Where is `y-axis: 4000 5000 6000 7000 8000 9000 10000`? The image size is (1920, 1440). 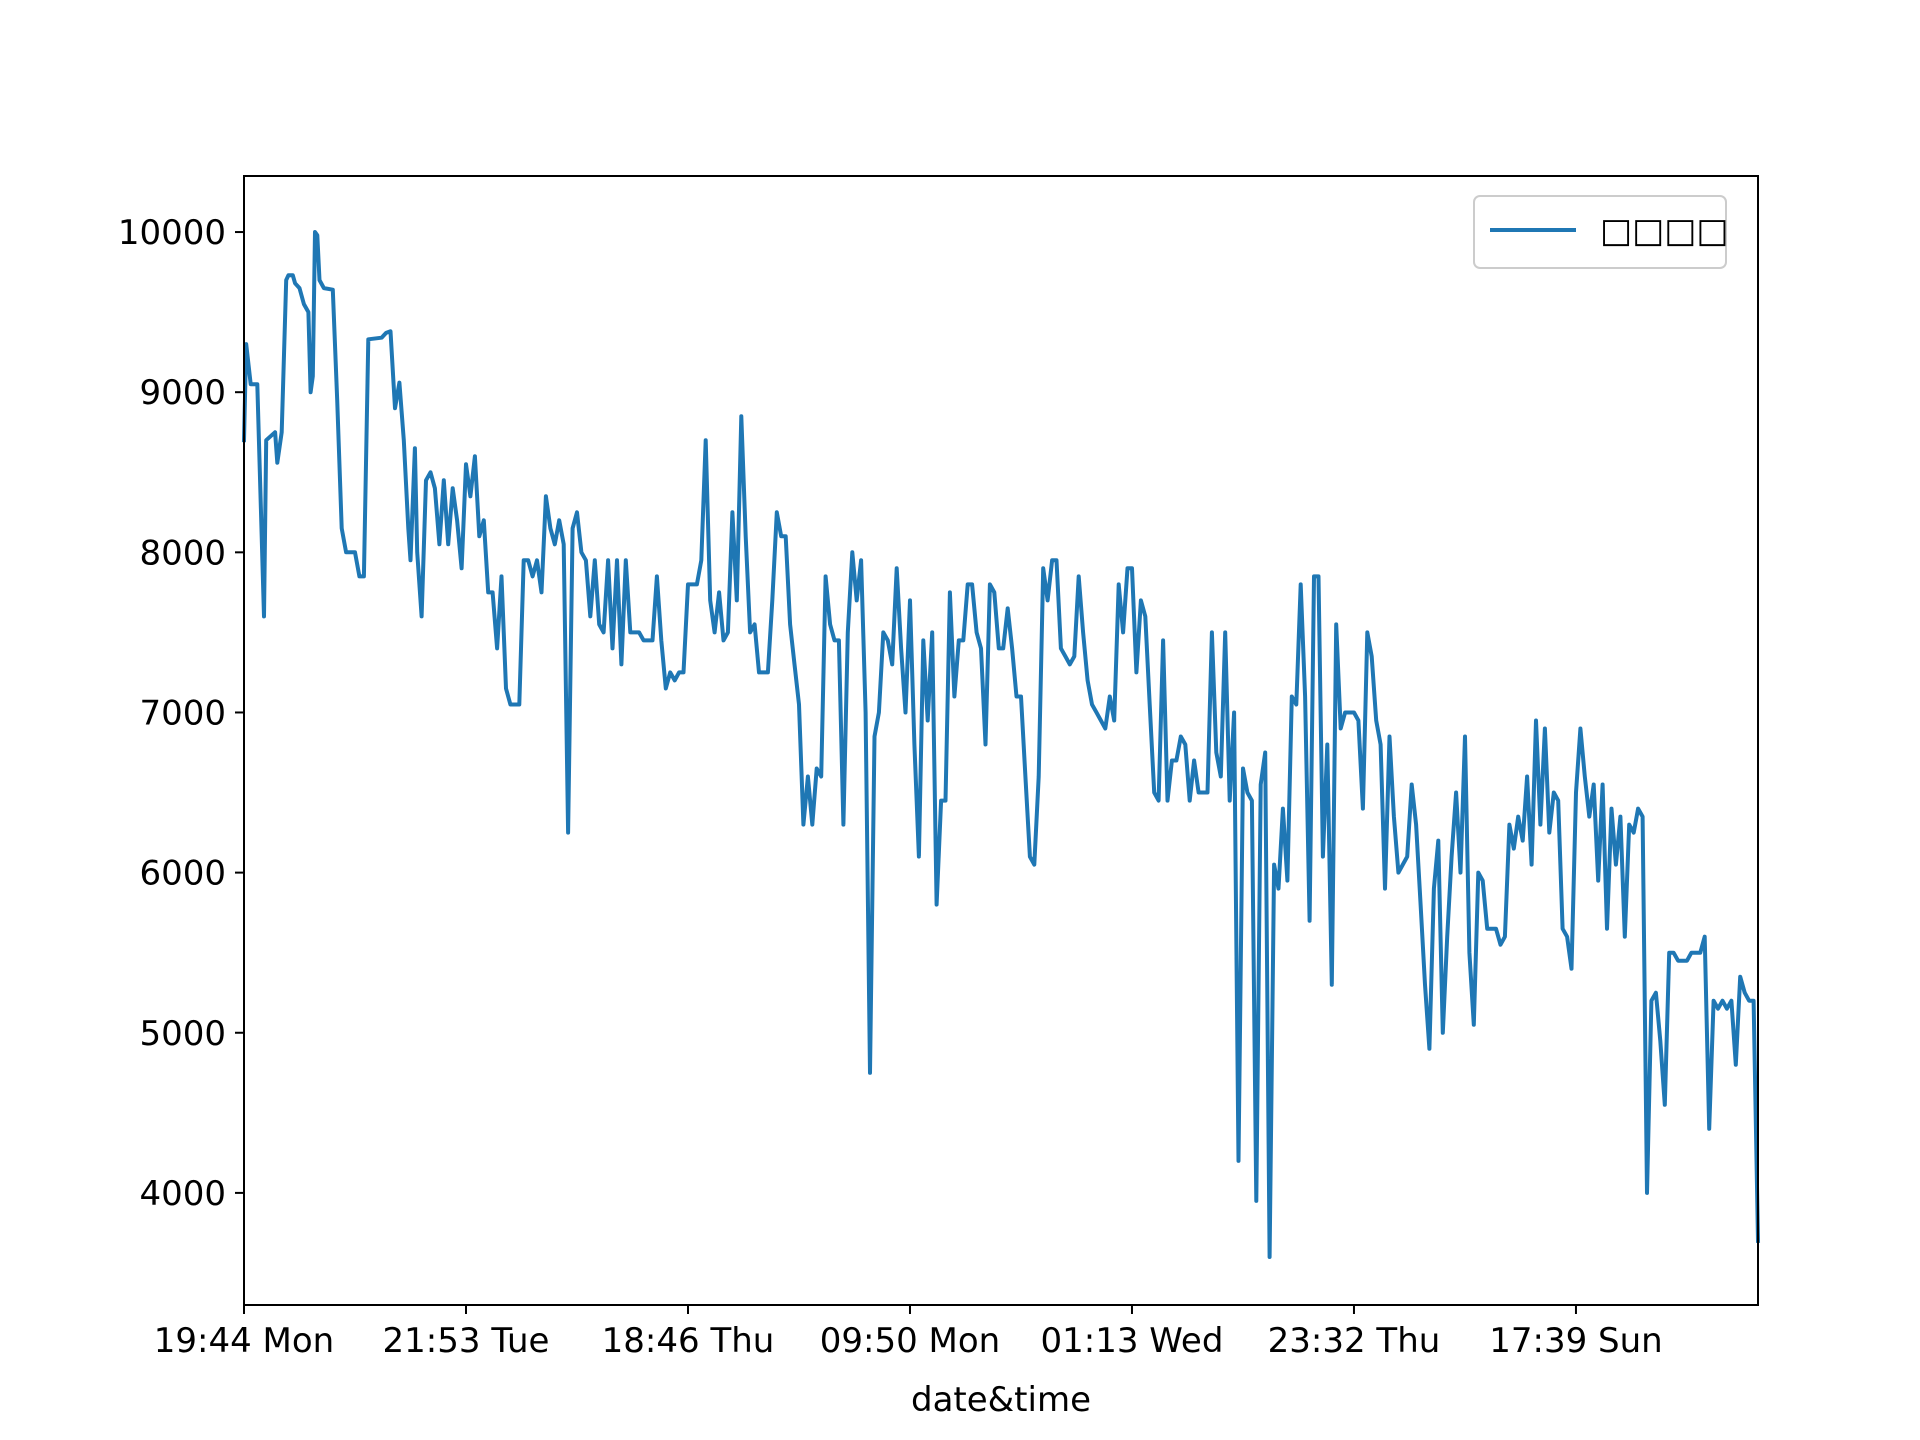
y-axis: 4000 5000 6000 7000 8000 9000 10000 is located at coordinates (181, 713).